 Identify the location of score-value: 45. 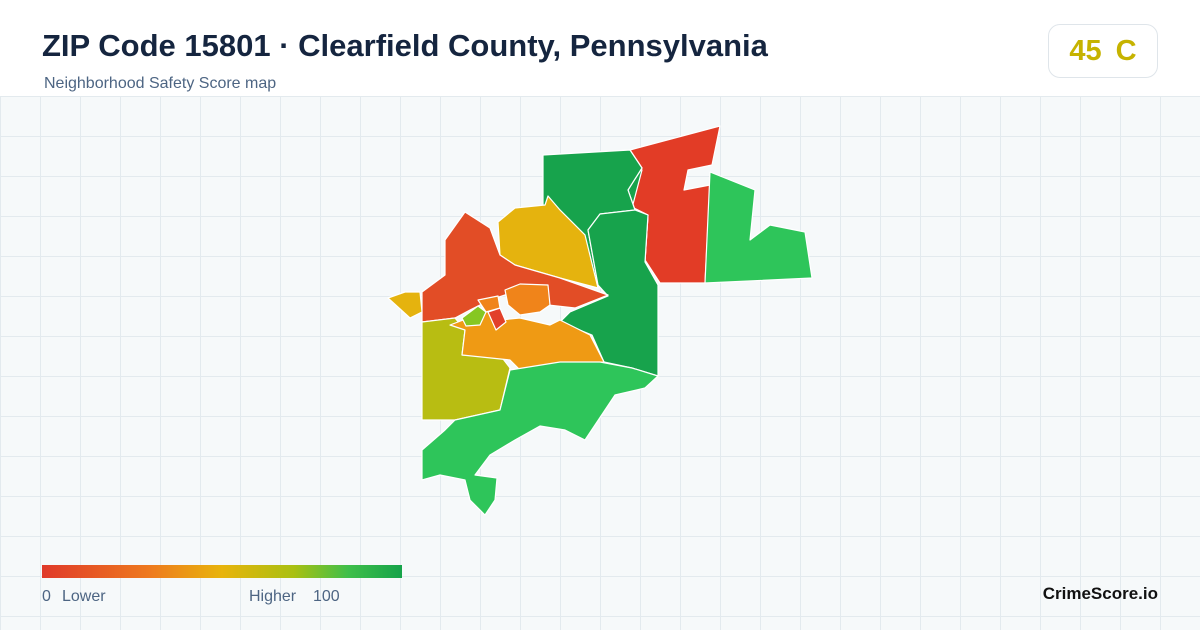
(1085, 50).